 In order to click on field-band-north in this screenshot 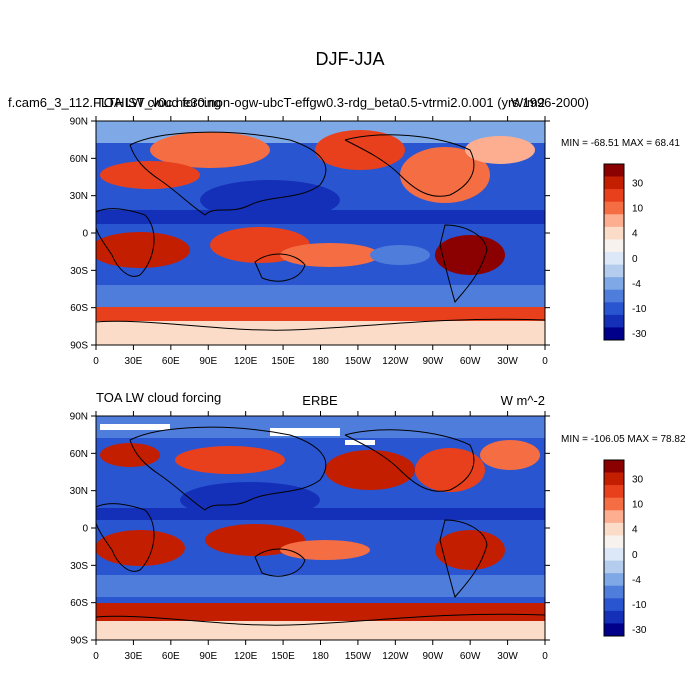, I will do `click(320, 427)`.